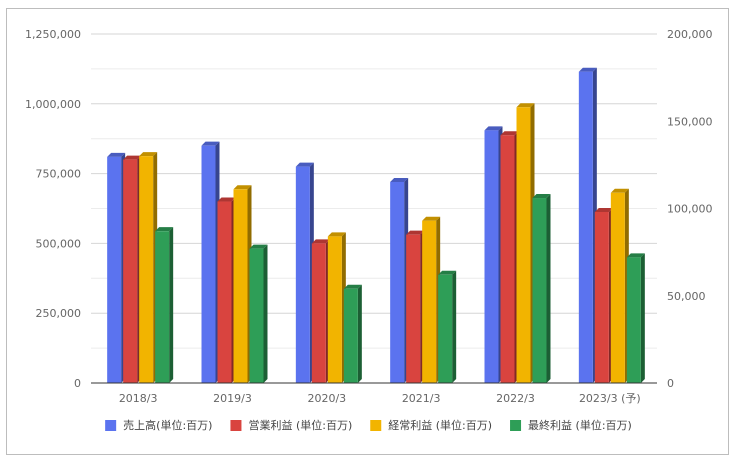 The width and height of the screenshot is (737, 463). I want to click on legend-item: 最終利益 (単位:百万), so click(571, 425).